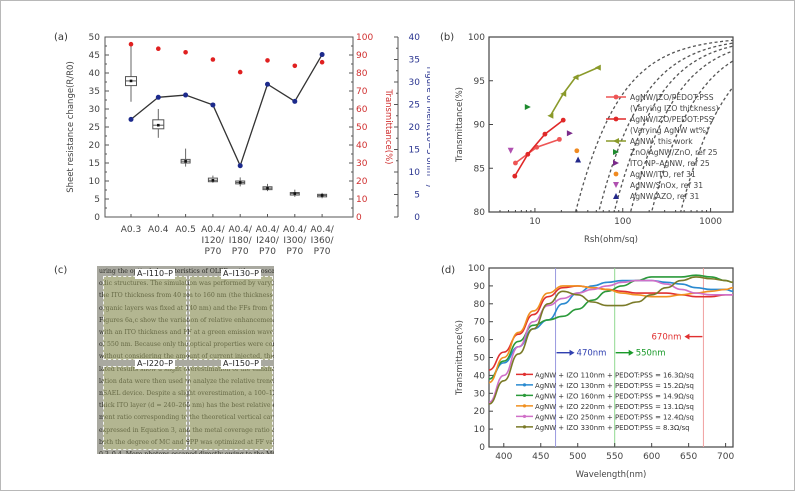 The image size is (795, 491). I want to click on legend-entry-text: ZnO/AgNW/ZnO, ref 25, so click(674, 152).